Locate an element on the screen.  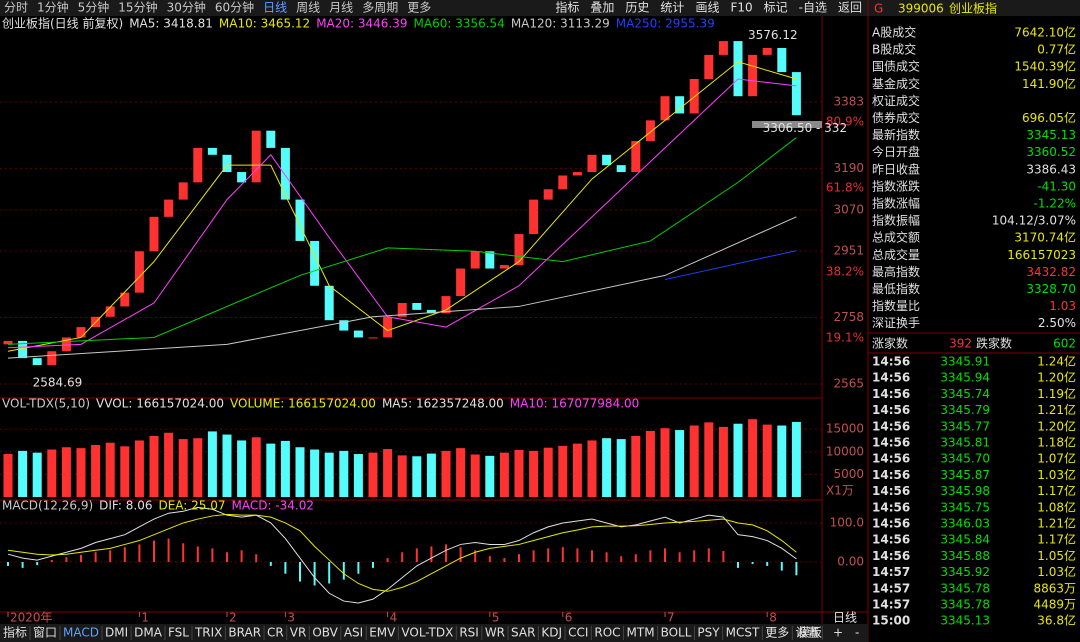
indicator-tab: CR is located at coordinates (275, 633).